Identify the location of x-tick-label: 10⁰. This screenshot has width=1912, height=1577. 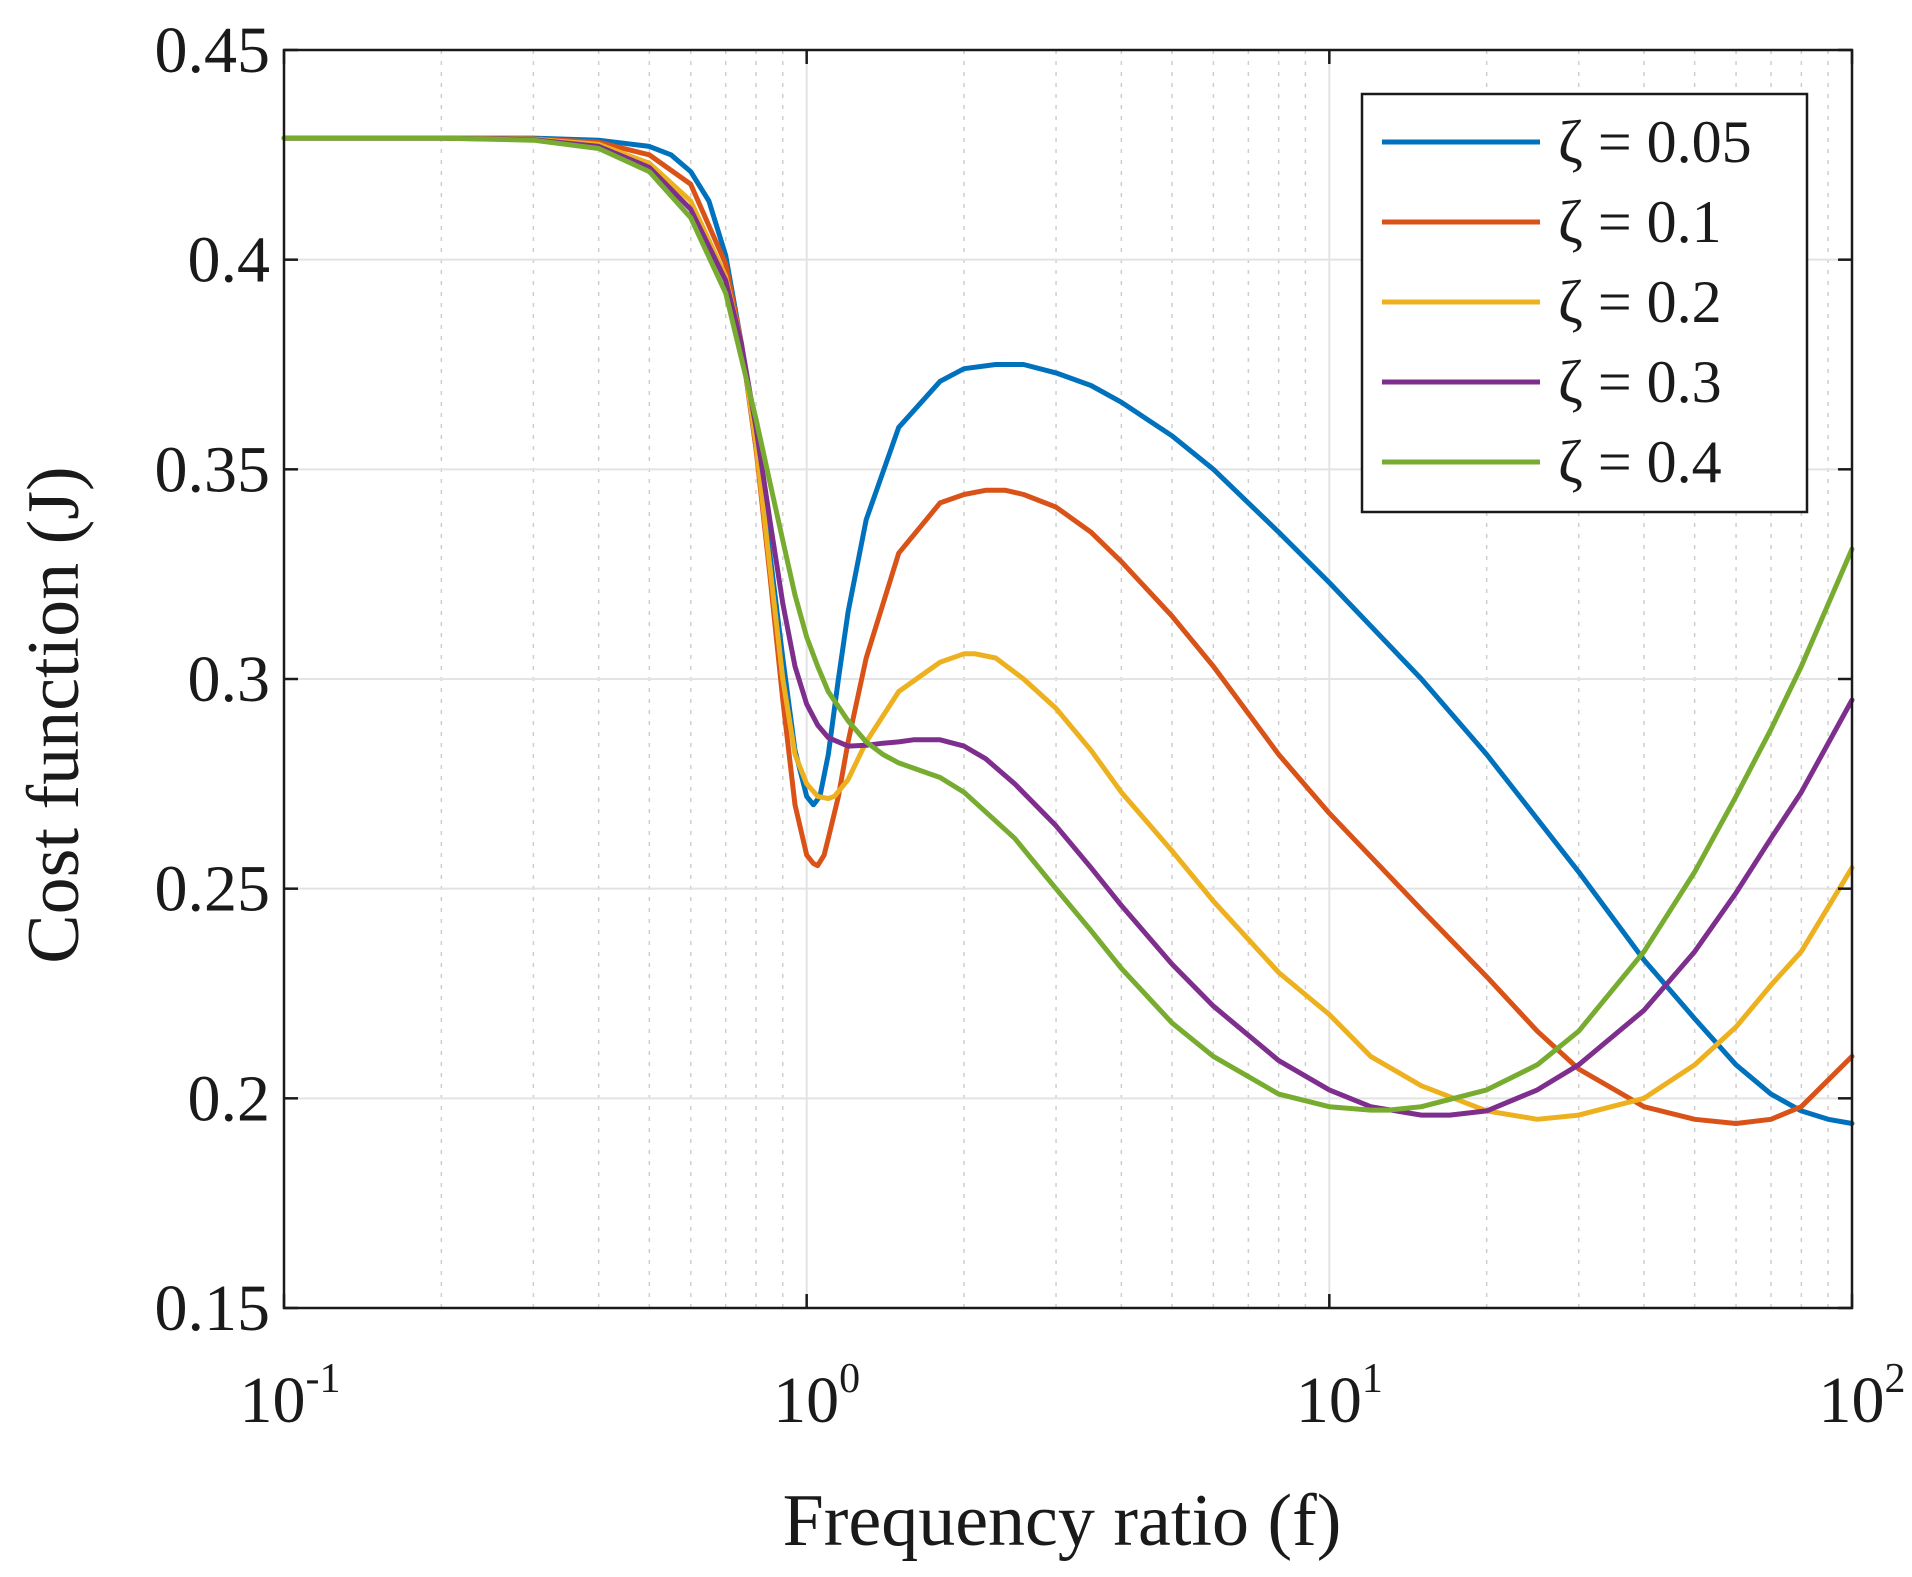
(816, 1396).